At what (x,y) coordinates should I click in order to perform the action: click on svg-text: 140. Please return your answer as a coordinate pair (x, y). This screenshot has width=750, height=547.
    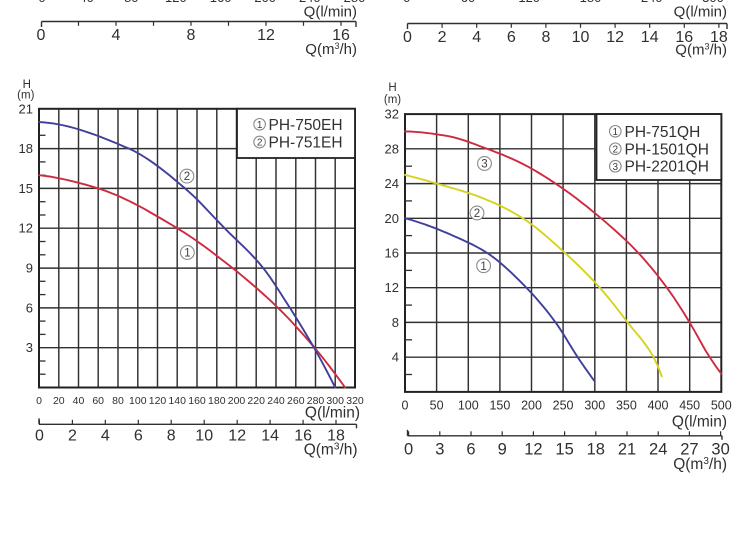
    Looking at the image, I should click on (177, 401).